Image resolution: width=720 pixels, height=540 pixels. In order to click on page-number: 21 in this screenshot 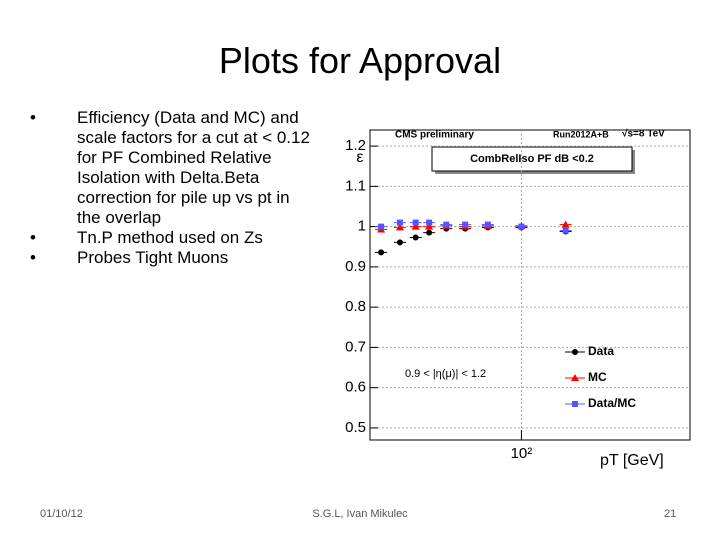, I will do `click(670, 514)`.